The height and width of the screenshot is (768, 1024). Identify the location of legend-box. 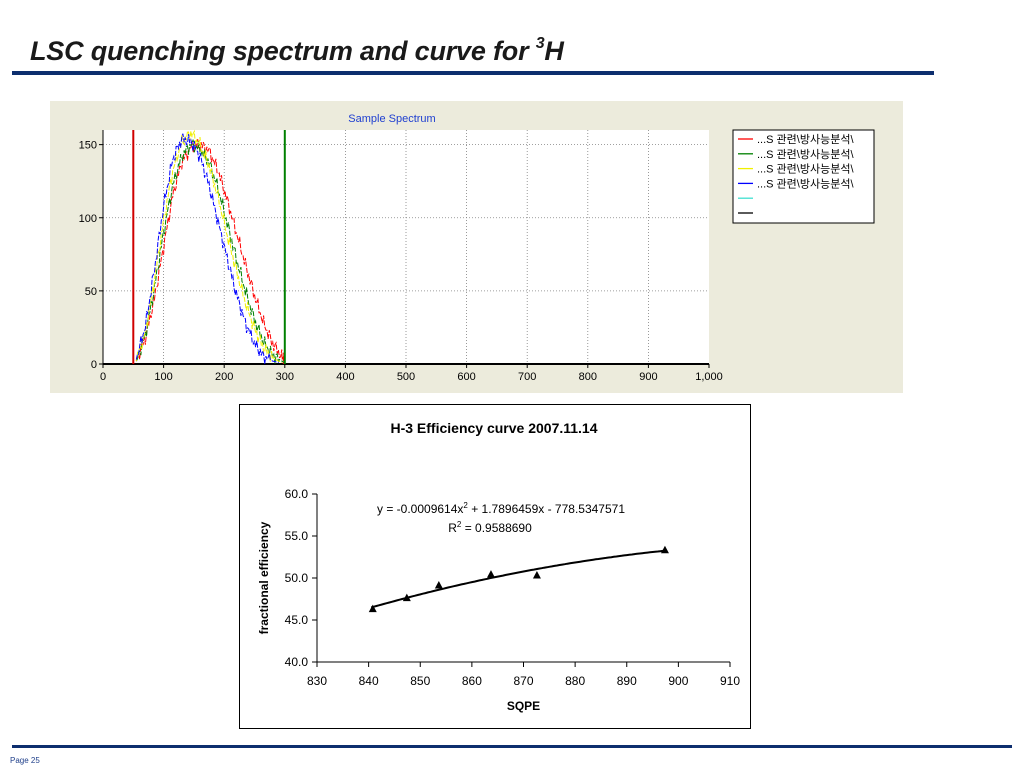
(803, 176).